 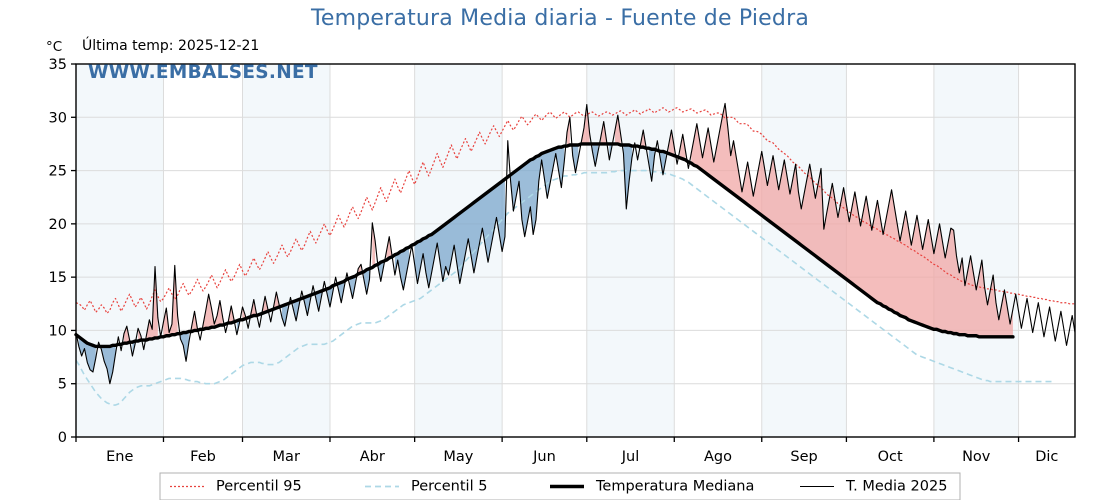 What do you see at coordinates (58, 172) in the screenshot?
I see `y-axis-tick-label: 25` at bounding box center [58, 172].